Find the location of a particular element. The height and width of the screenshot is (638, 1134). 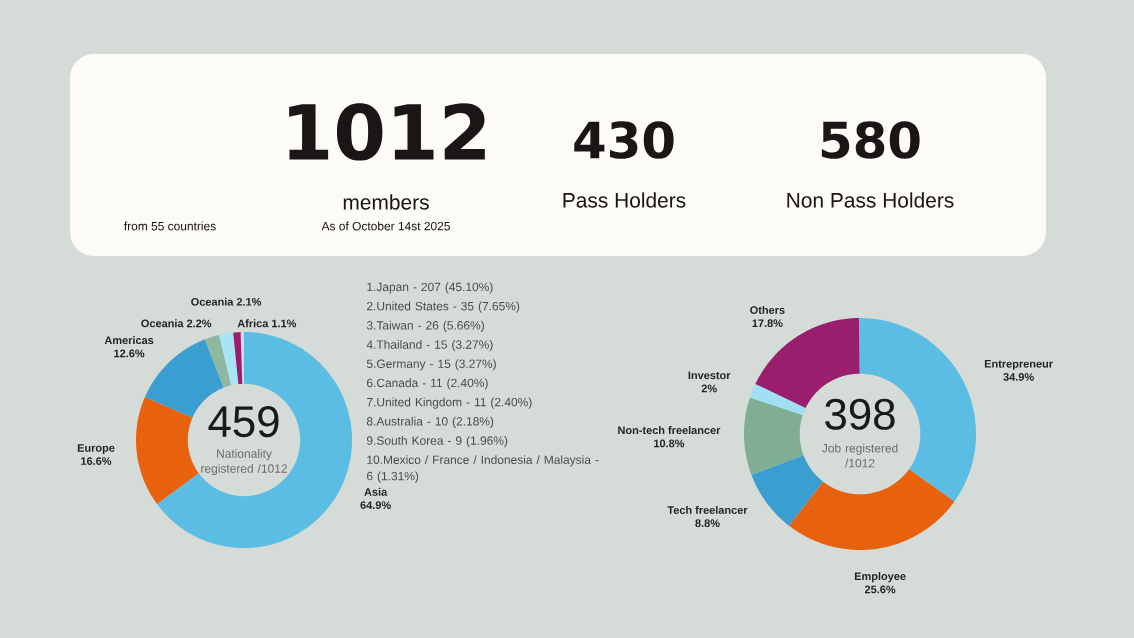

text: 1012 is located at coordinates (387, 132).